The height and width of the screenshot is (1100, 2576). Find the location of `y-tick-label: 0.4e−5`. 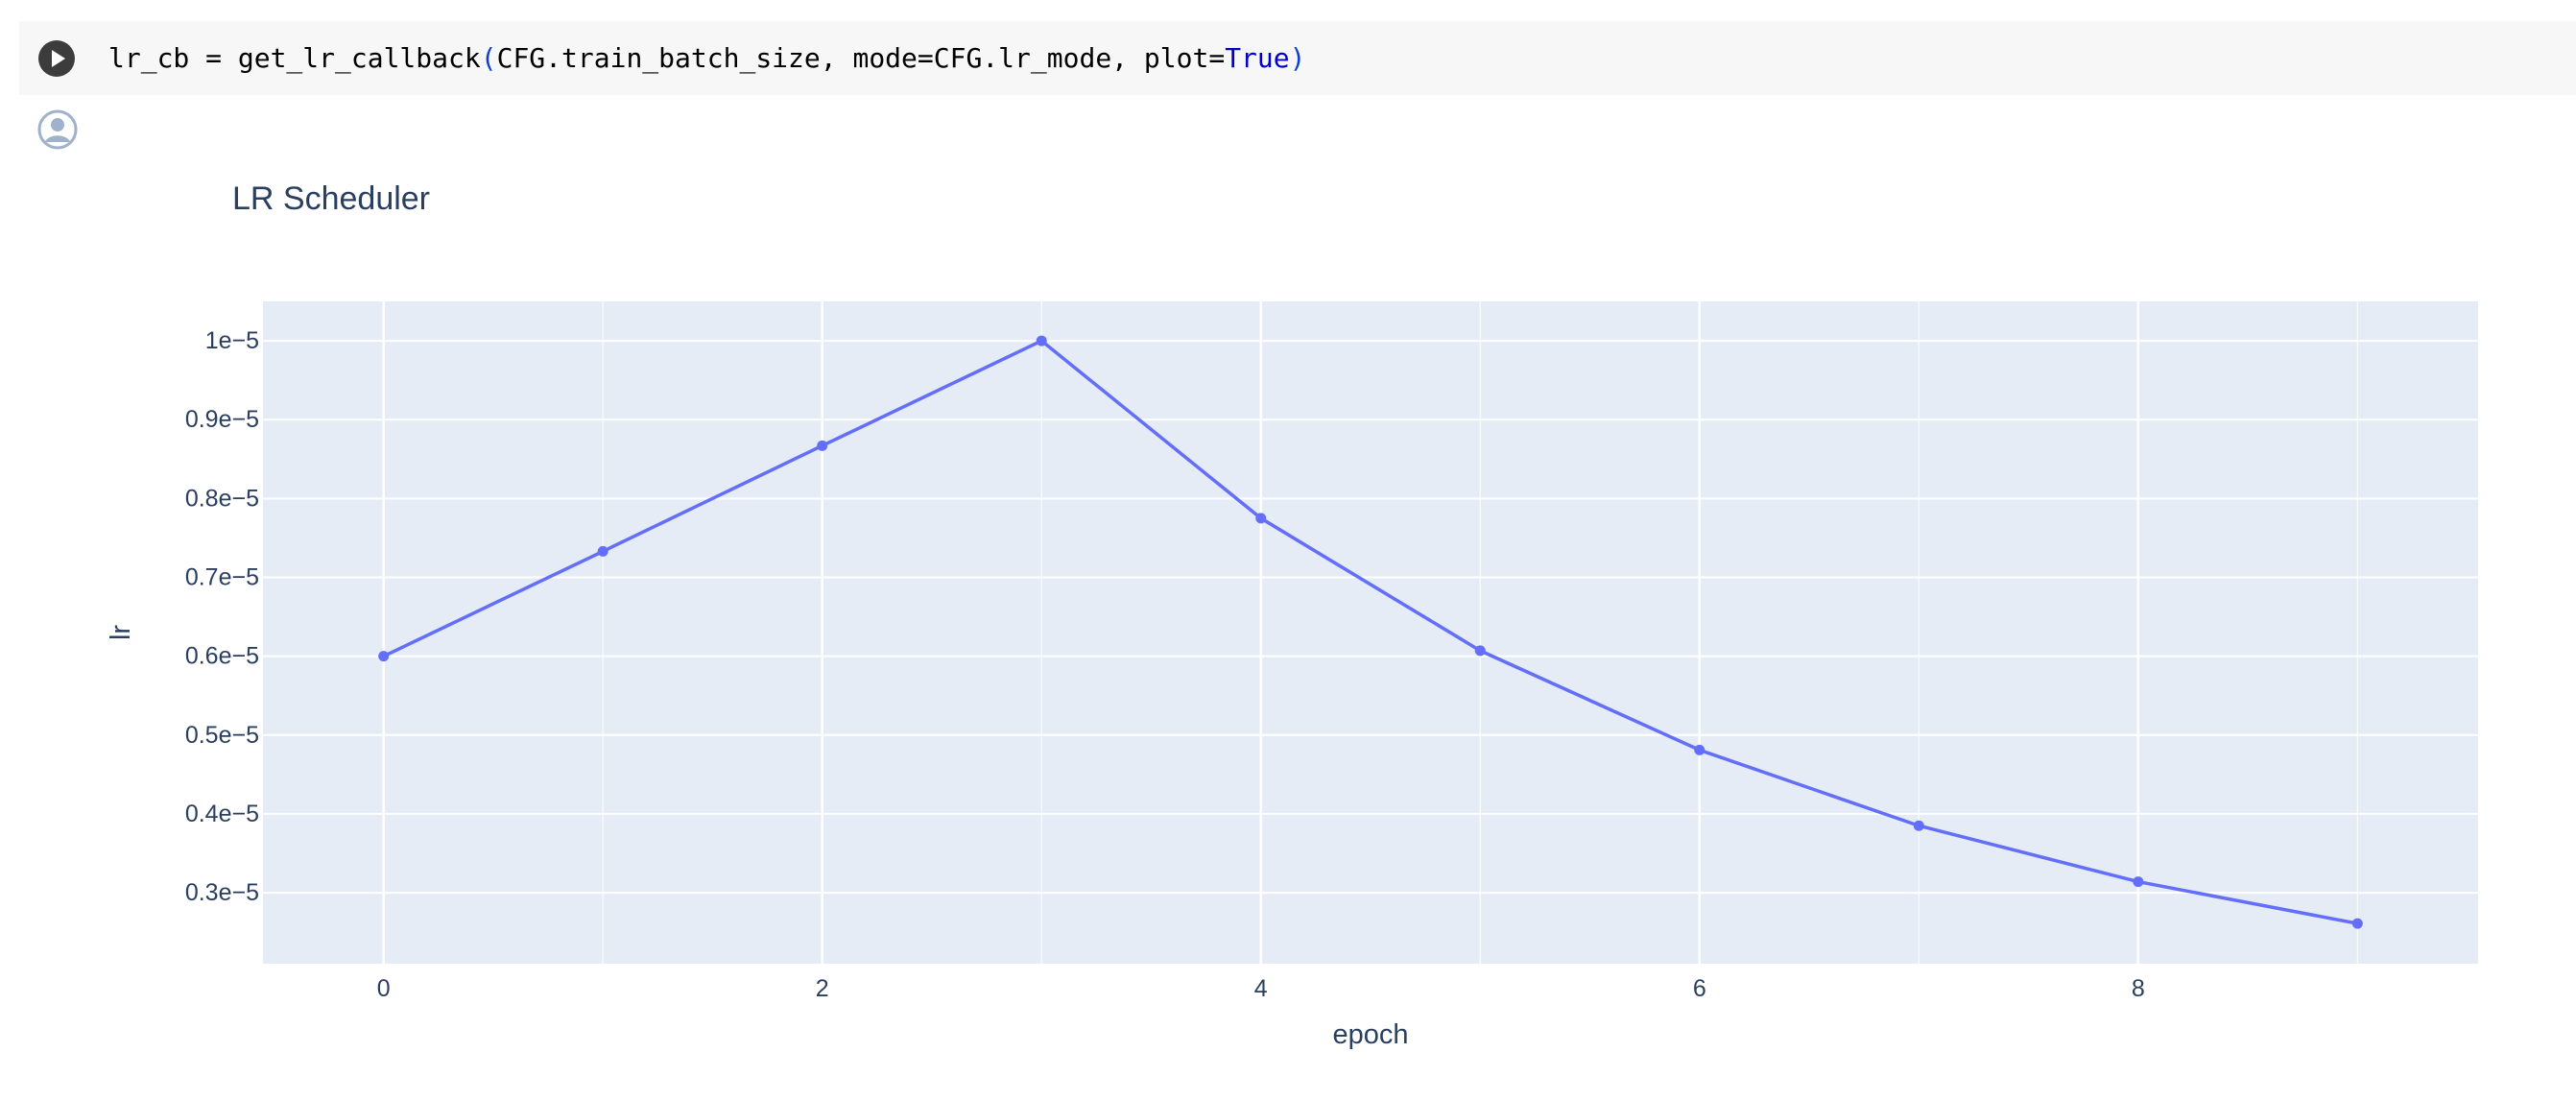

y-tick-label: 0.4e−5 is located at coordinates (222, 814).